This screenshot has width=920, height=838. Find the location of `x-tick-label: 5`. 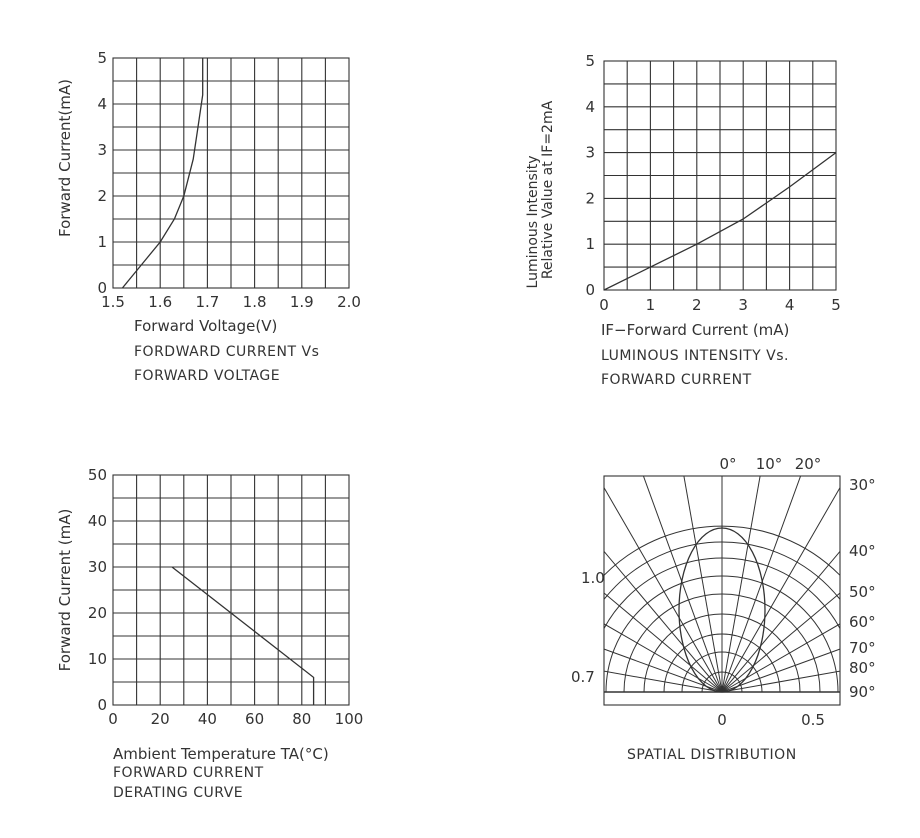

x-tick-label: 5 is located at coordinates (836, 305).